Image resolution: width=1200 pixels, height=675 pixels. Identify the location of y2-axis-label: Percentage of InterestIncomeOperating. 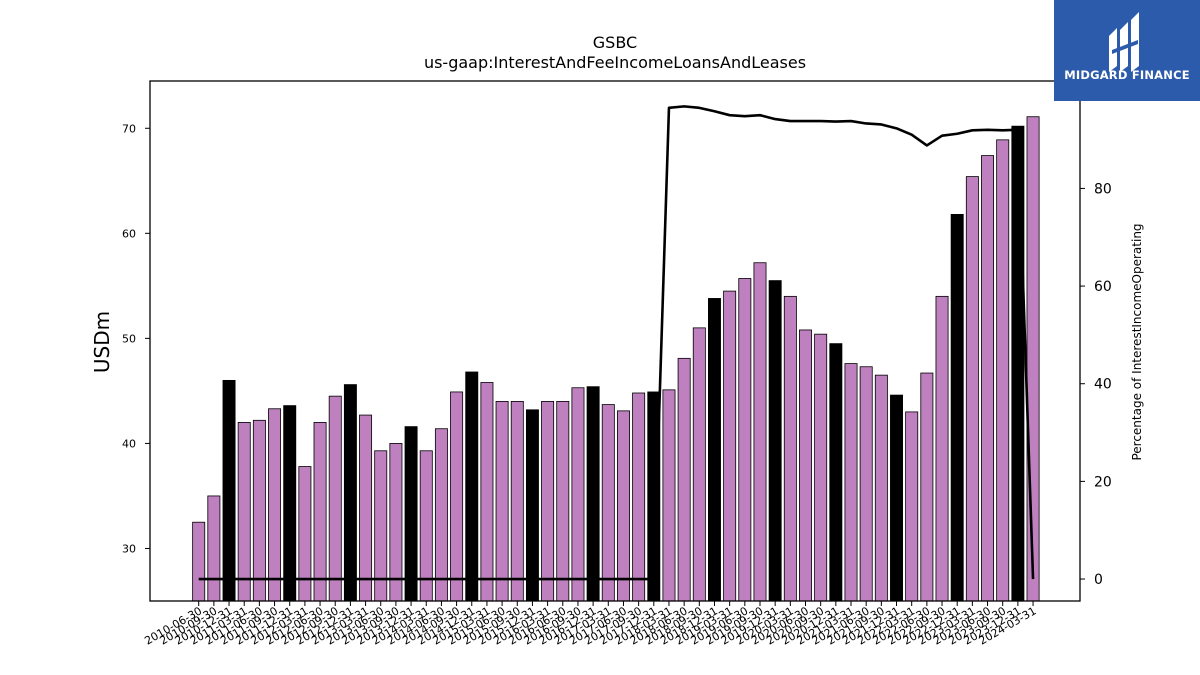
(1137, 341).